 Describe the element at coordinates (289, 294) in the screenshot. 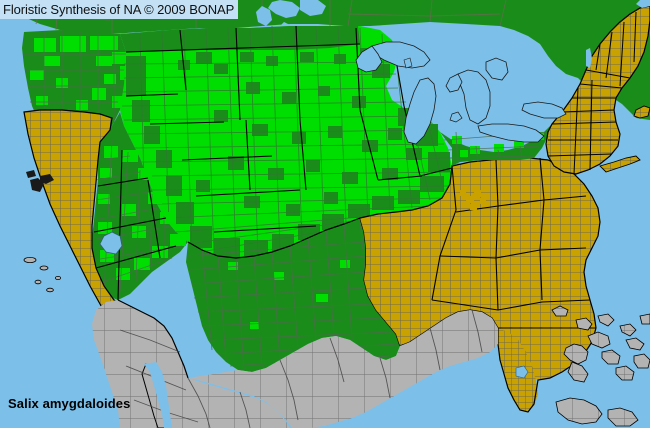

I see `texas-present-counties` at that location.